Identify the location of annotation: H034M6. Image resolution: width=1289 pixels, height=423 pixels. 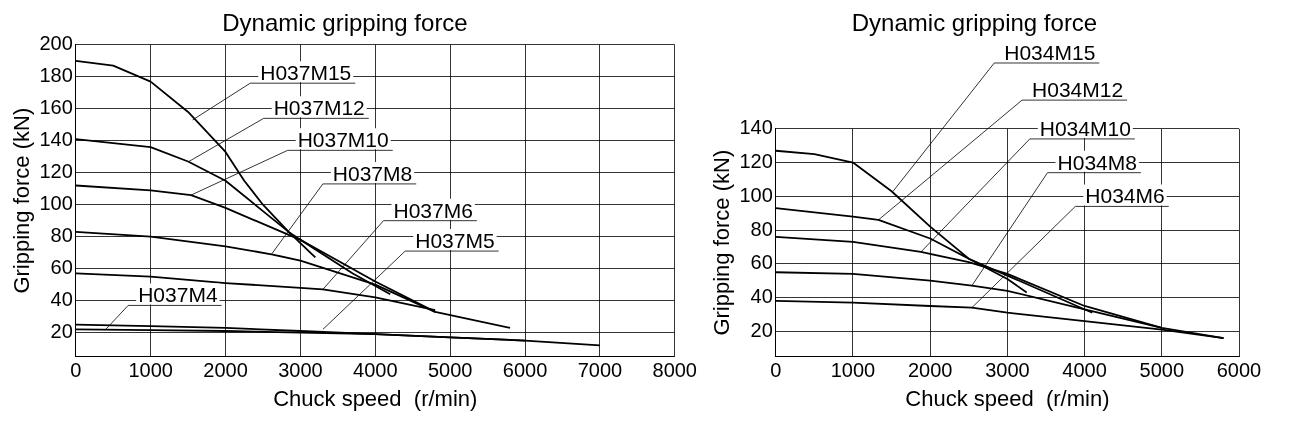
(1125, 196).